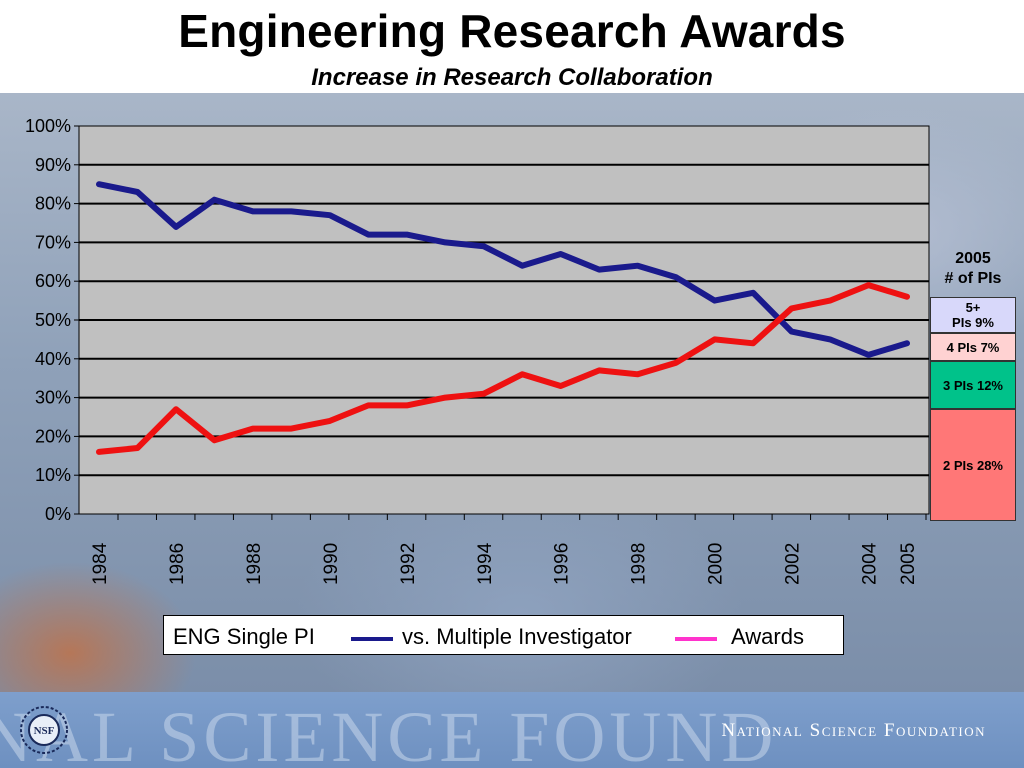 The image size is (1024, 768). I want to click on x-tick-label: 1998, so click(639, 564).